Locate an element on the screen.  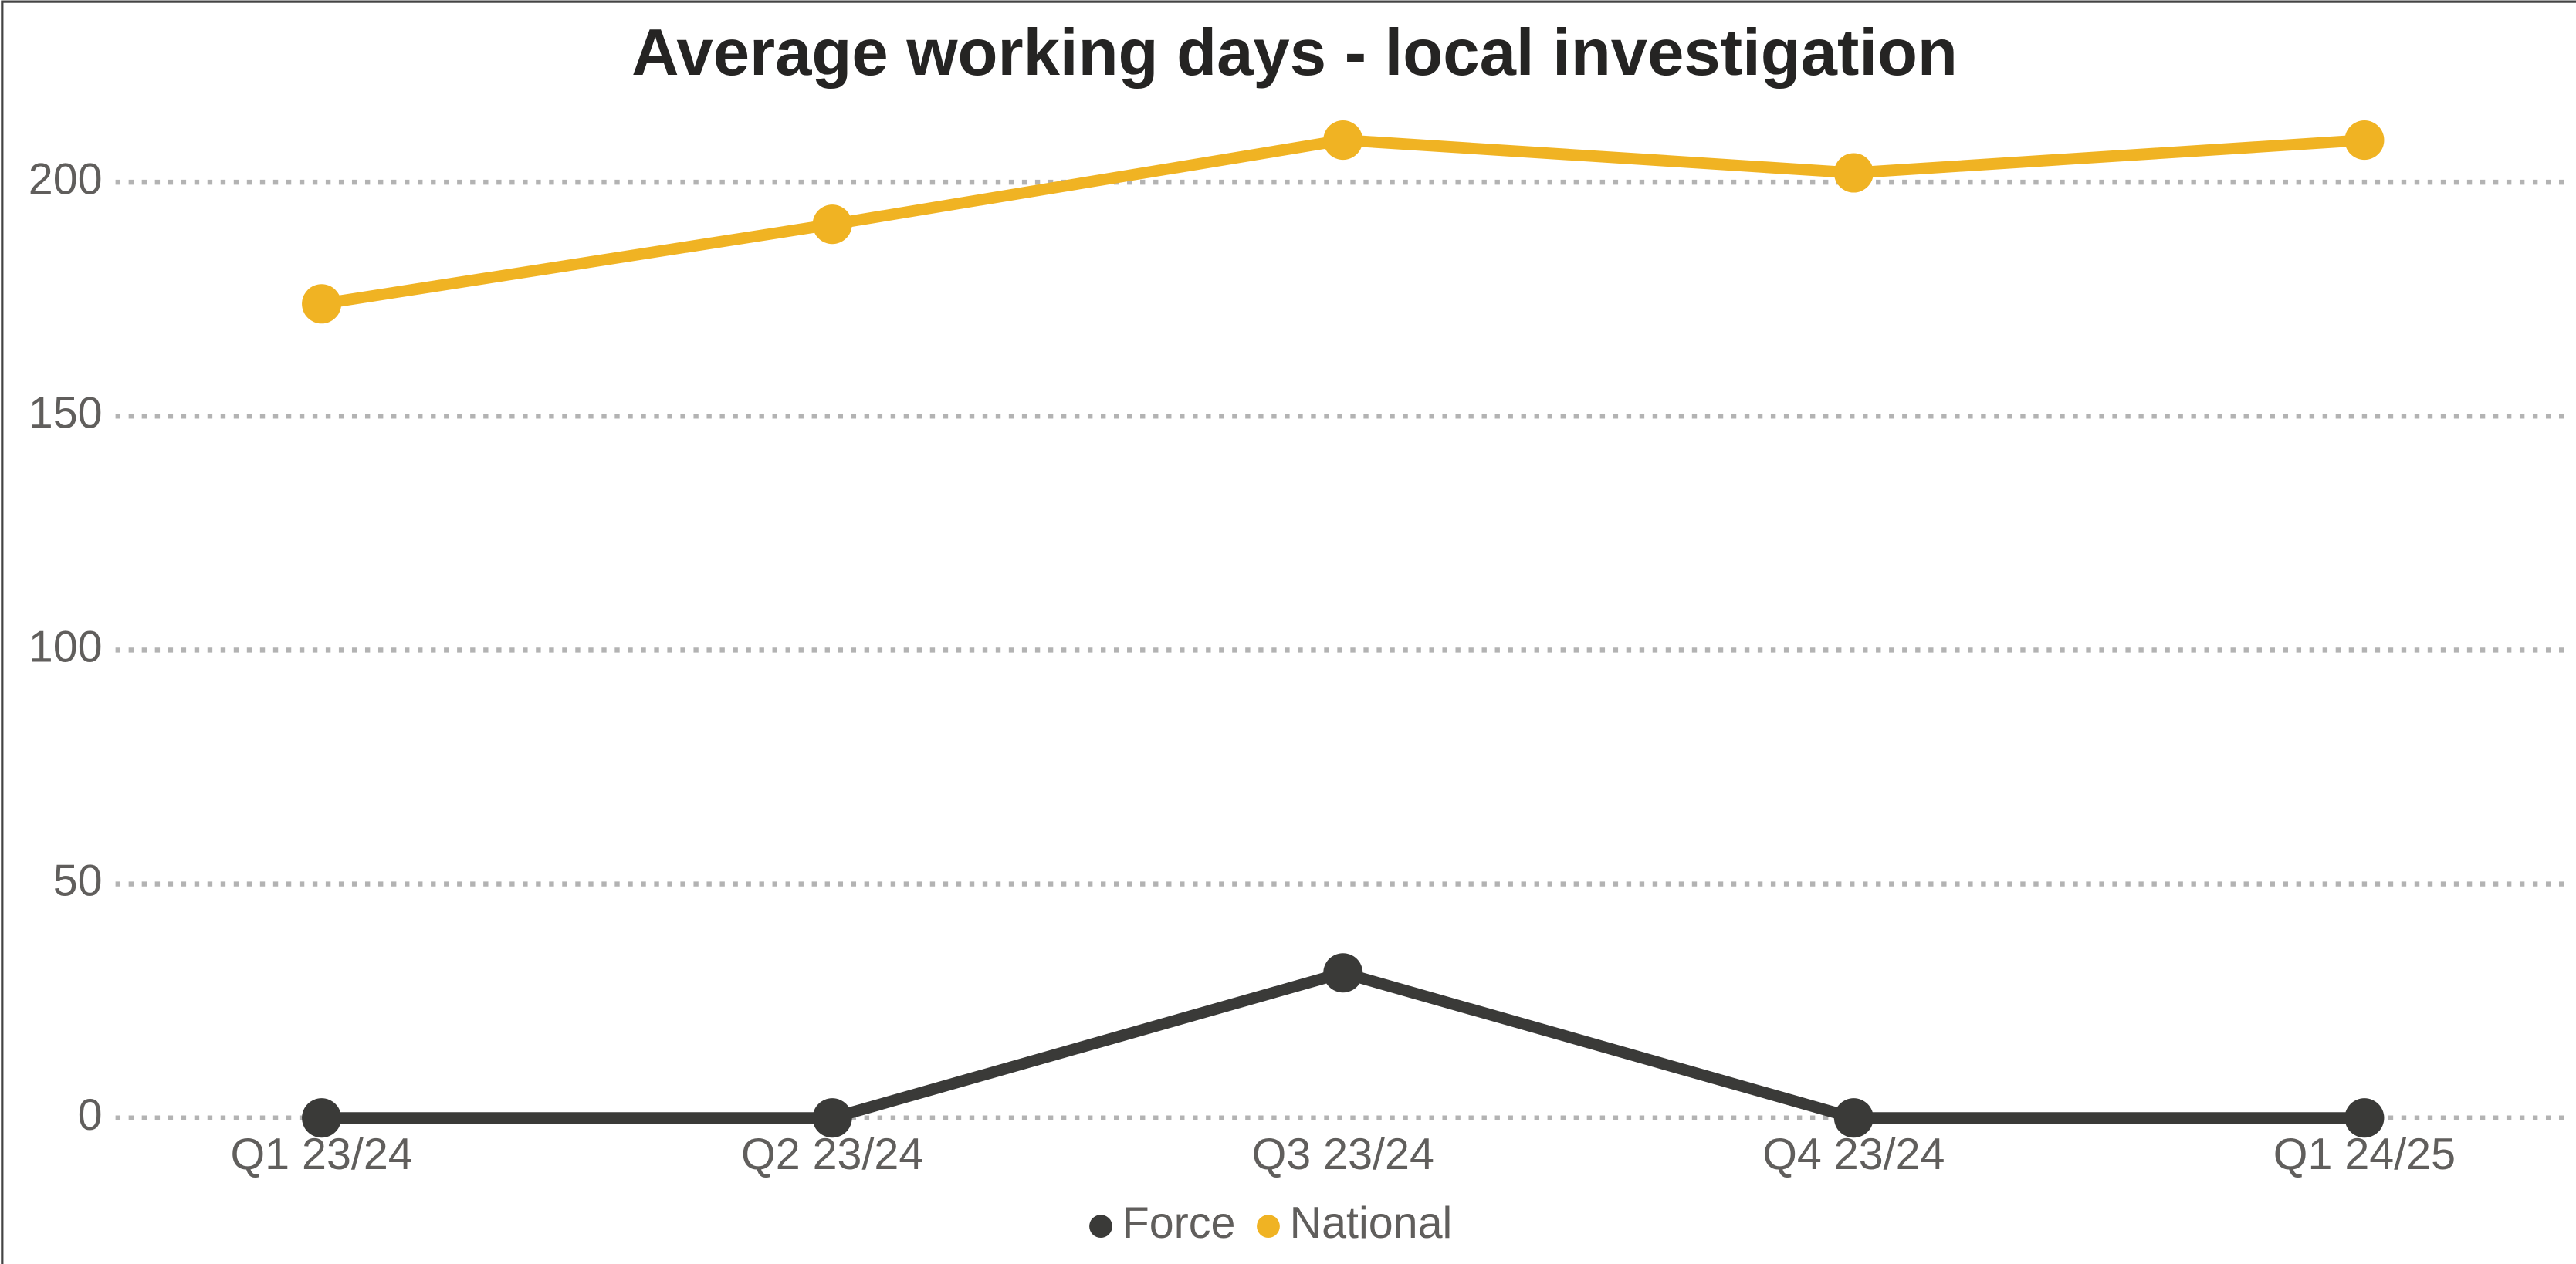
y-tick-label: 50 is located at coordinates (78, 881).